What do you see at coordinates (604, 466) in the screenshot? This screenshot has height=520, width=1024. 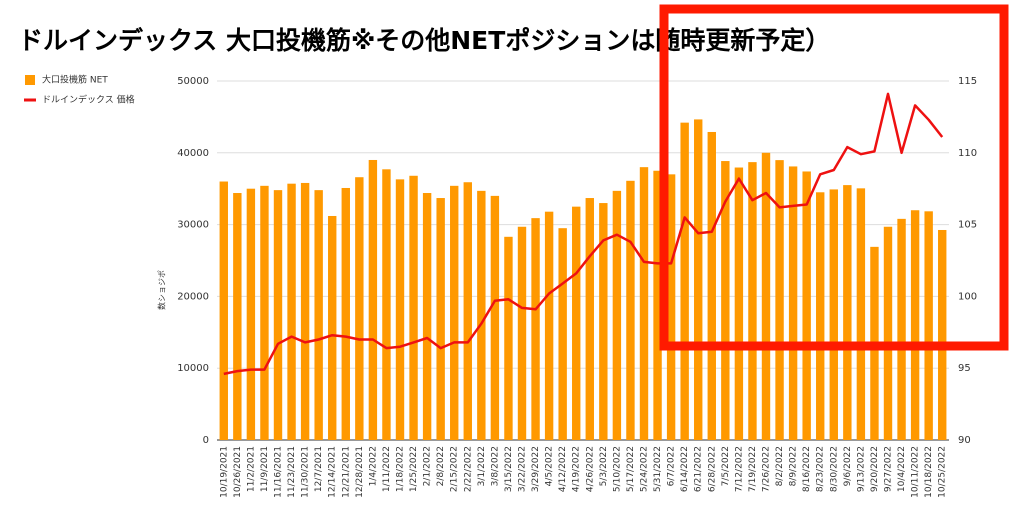 I see `x-tick-label: 5/3/2022` at bounding box center [604, 466].